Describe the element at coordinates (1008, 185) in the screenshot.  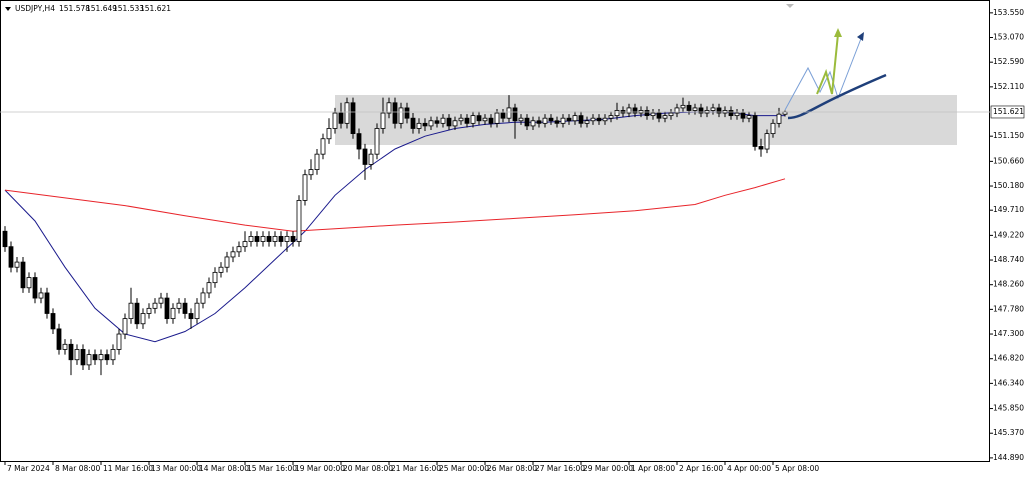
I see `y-tick-label: 150.180` at that location.